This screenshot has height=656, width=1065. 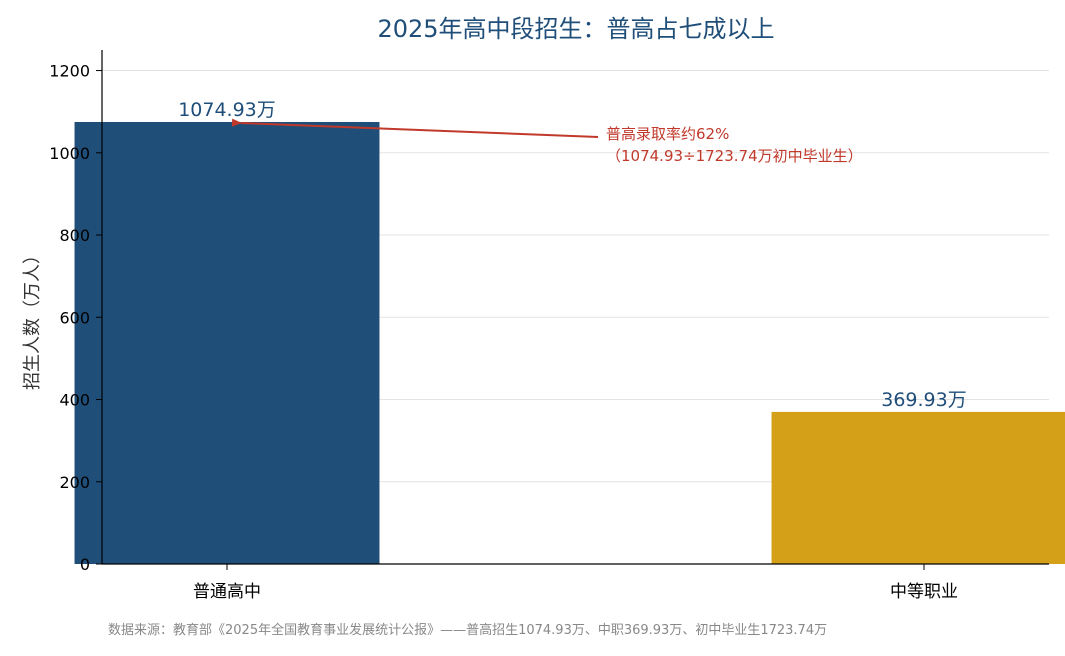 I want to click on y-tick-label-0: 0, so click(x=85, y=564).